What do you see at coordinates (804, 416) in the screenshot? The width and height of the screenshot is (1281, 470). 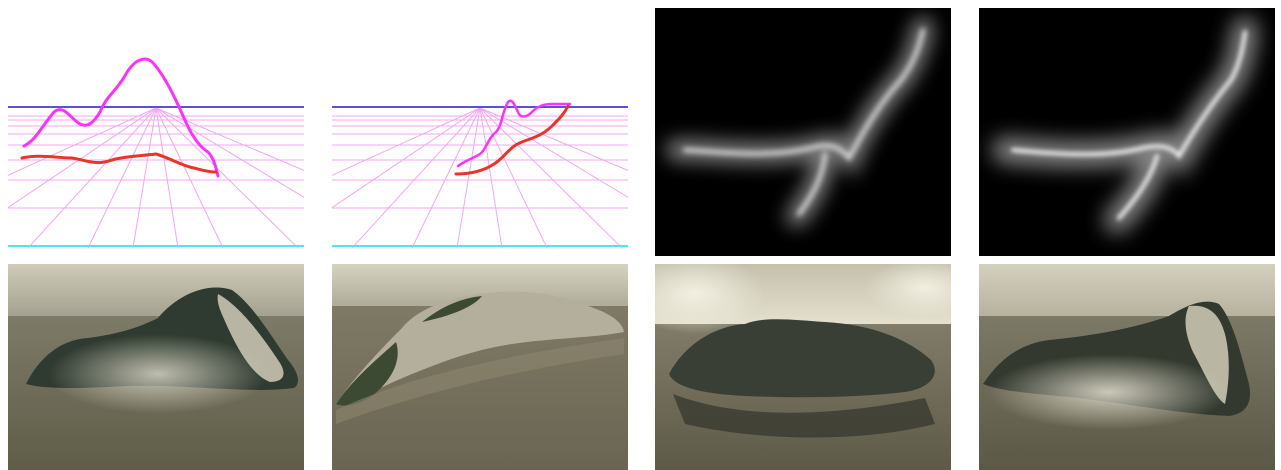 I see `island-reflection` at bounding box center [804, 416].